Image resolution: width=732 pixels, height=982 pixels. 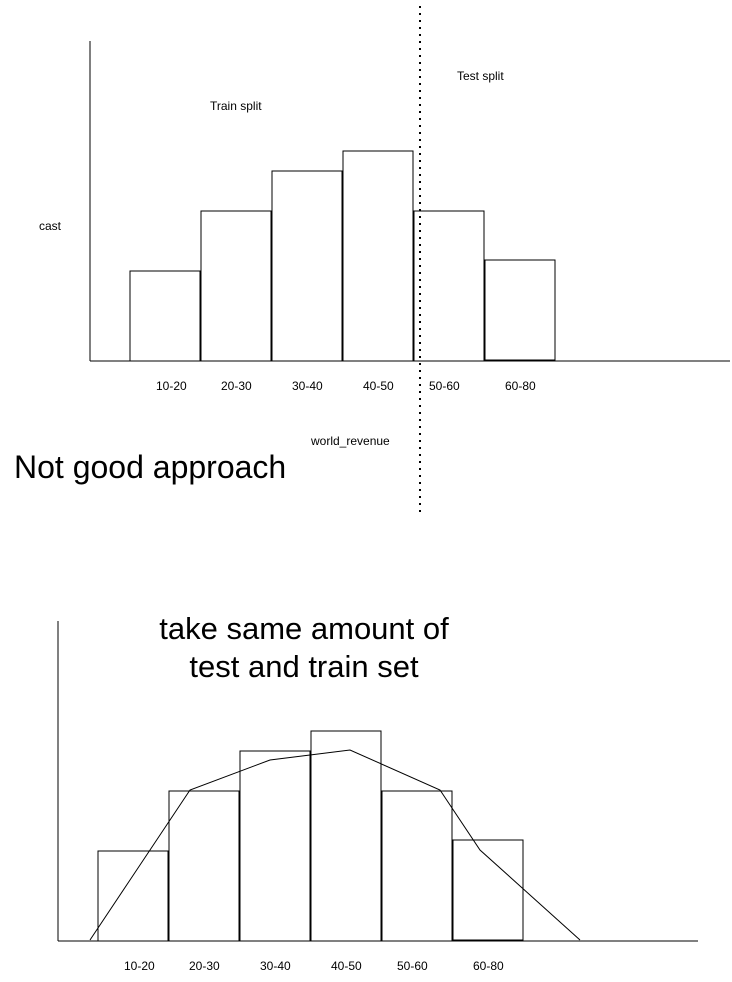 I want to click on train-split-label: Train split, so click(x=236, y=106).